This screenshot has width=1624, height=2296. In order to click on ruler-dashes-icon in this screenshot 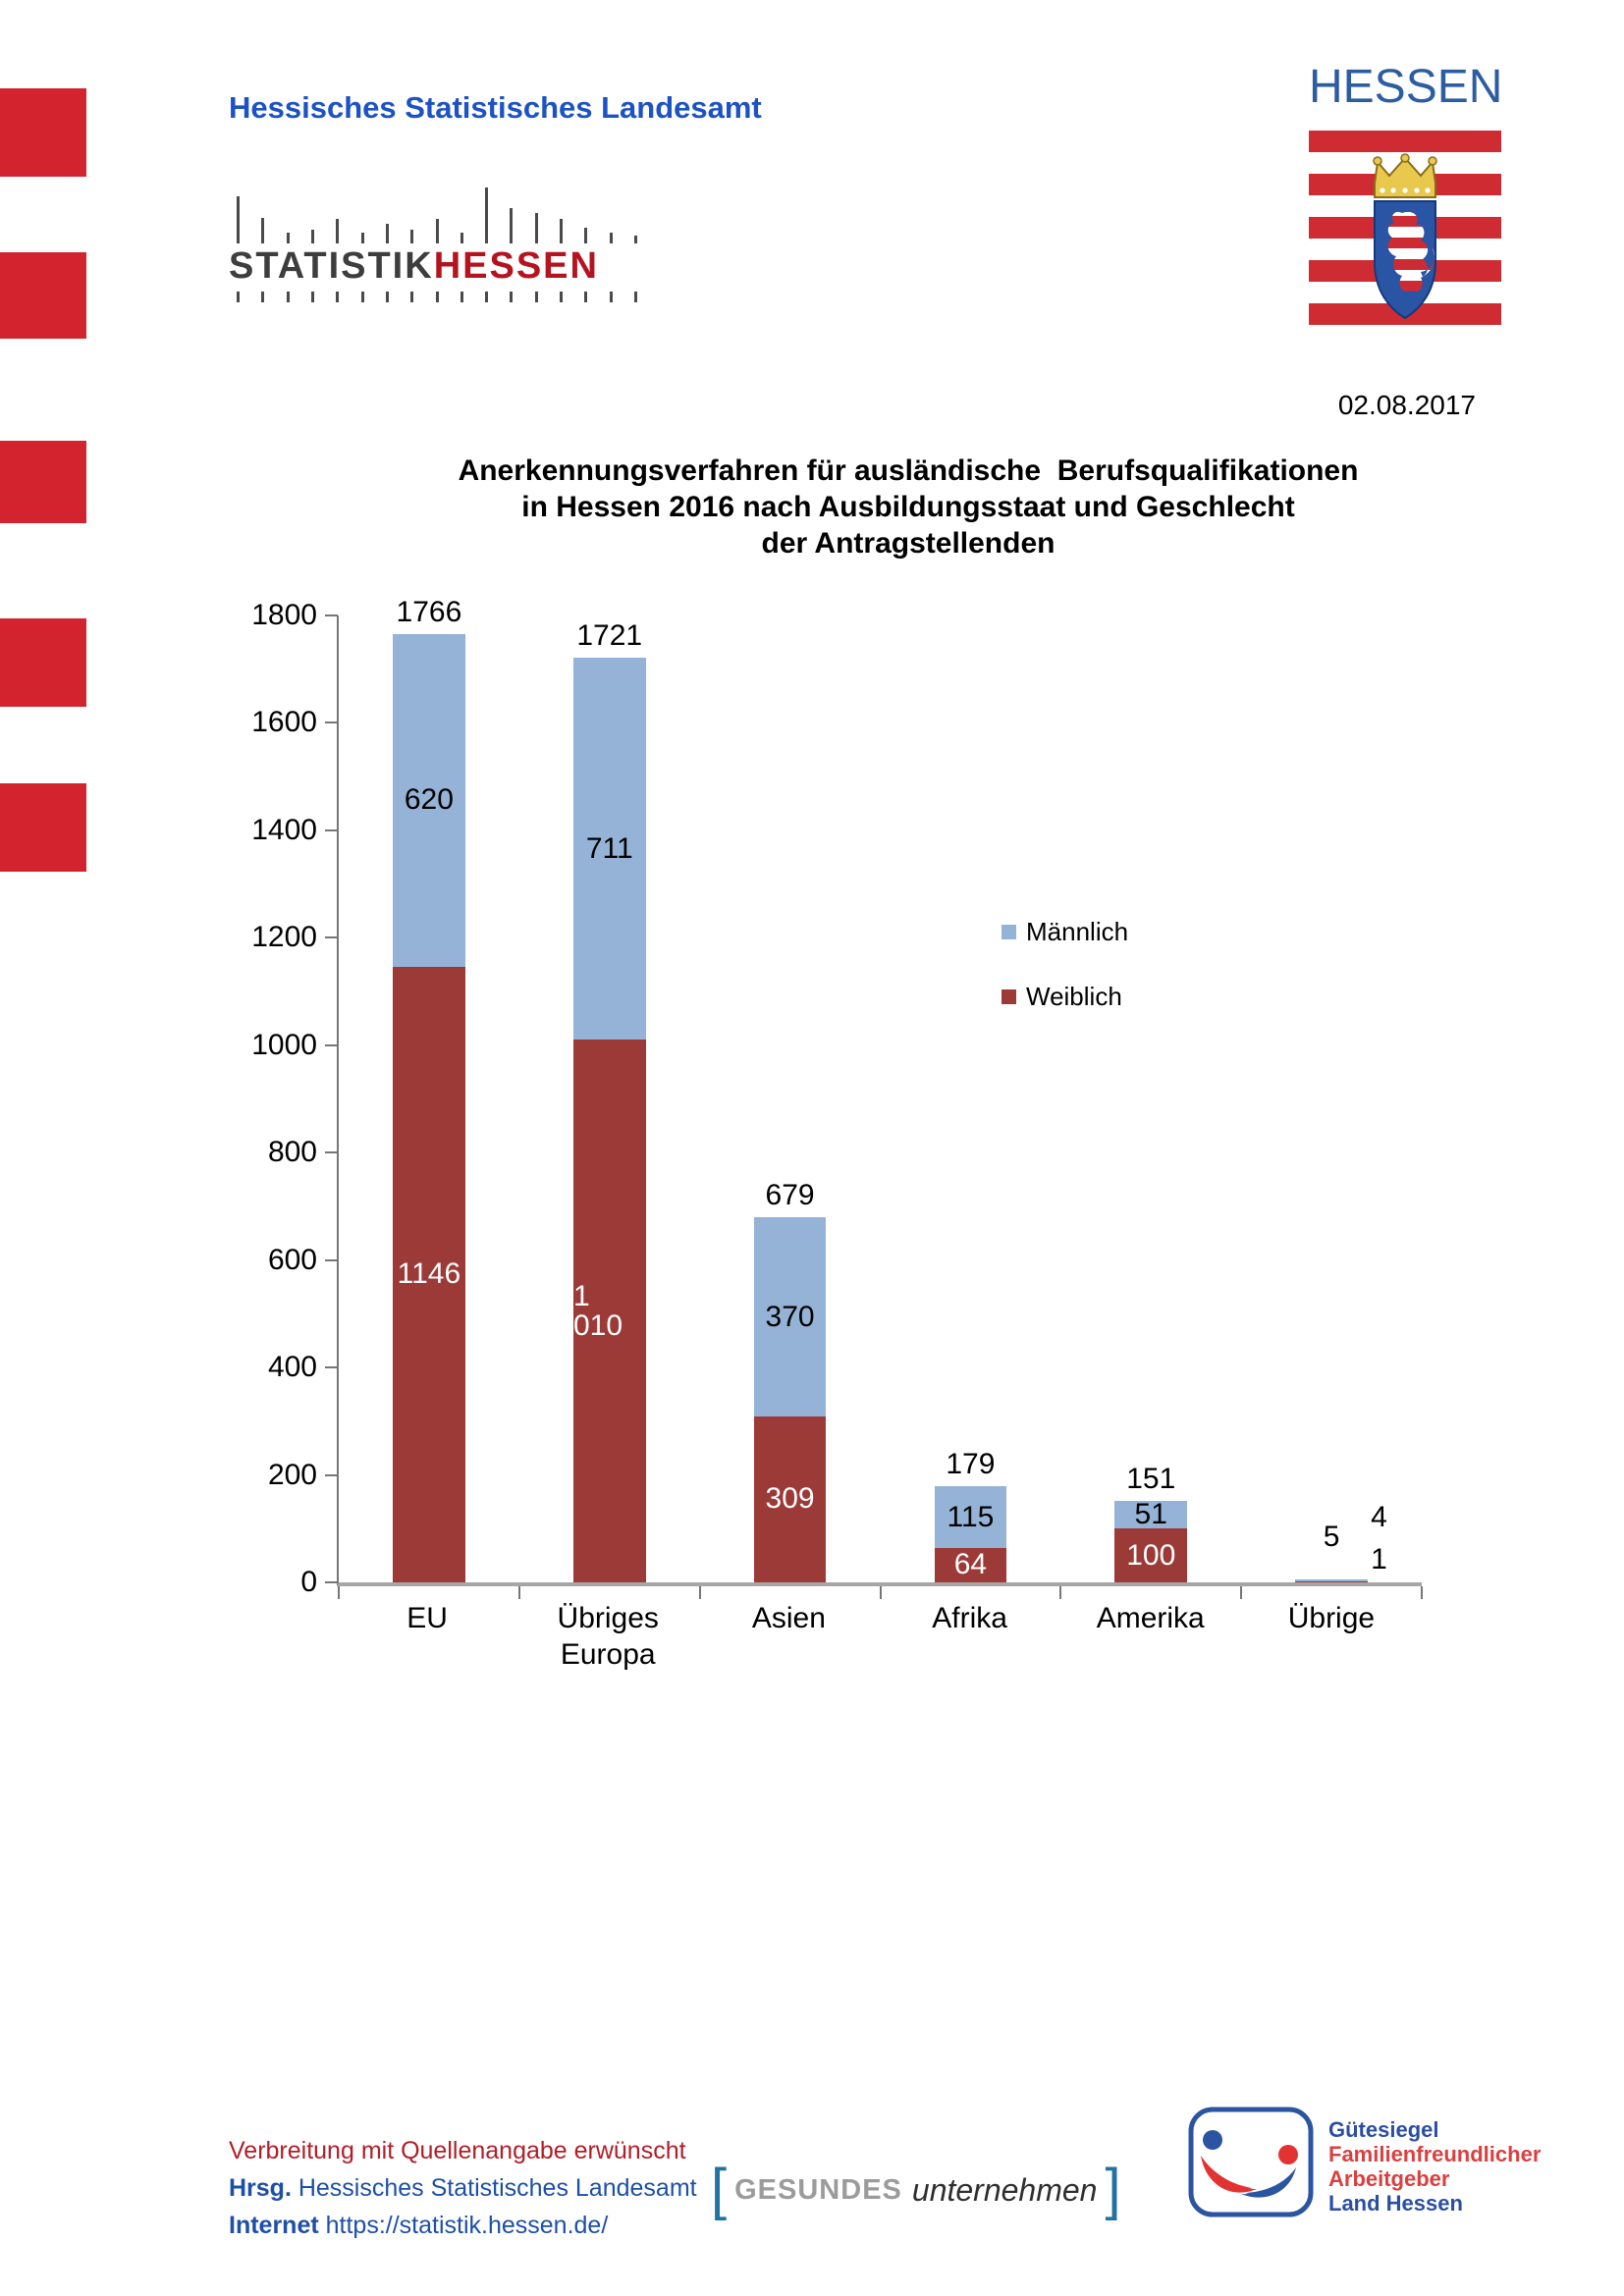, I will do `click(437, 297)`.